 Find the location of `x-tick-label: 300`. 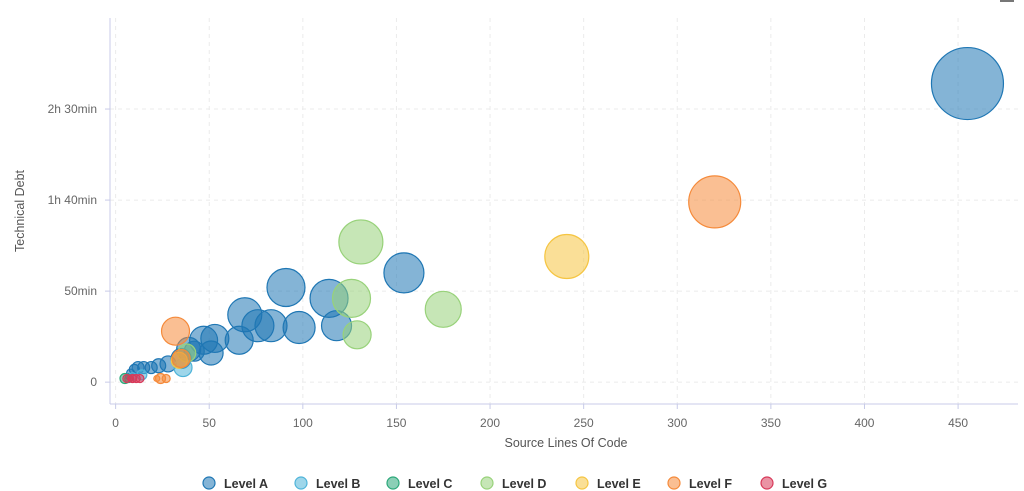

x-tick-label: 300 is located at coordinates (677, 423).